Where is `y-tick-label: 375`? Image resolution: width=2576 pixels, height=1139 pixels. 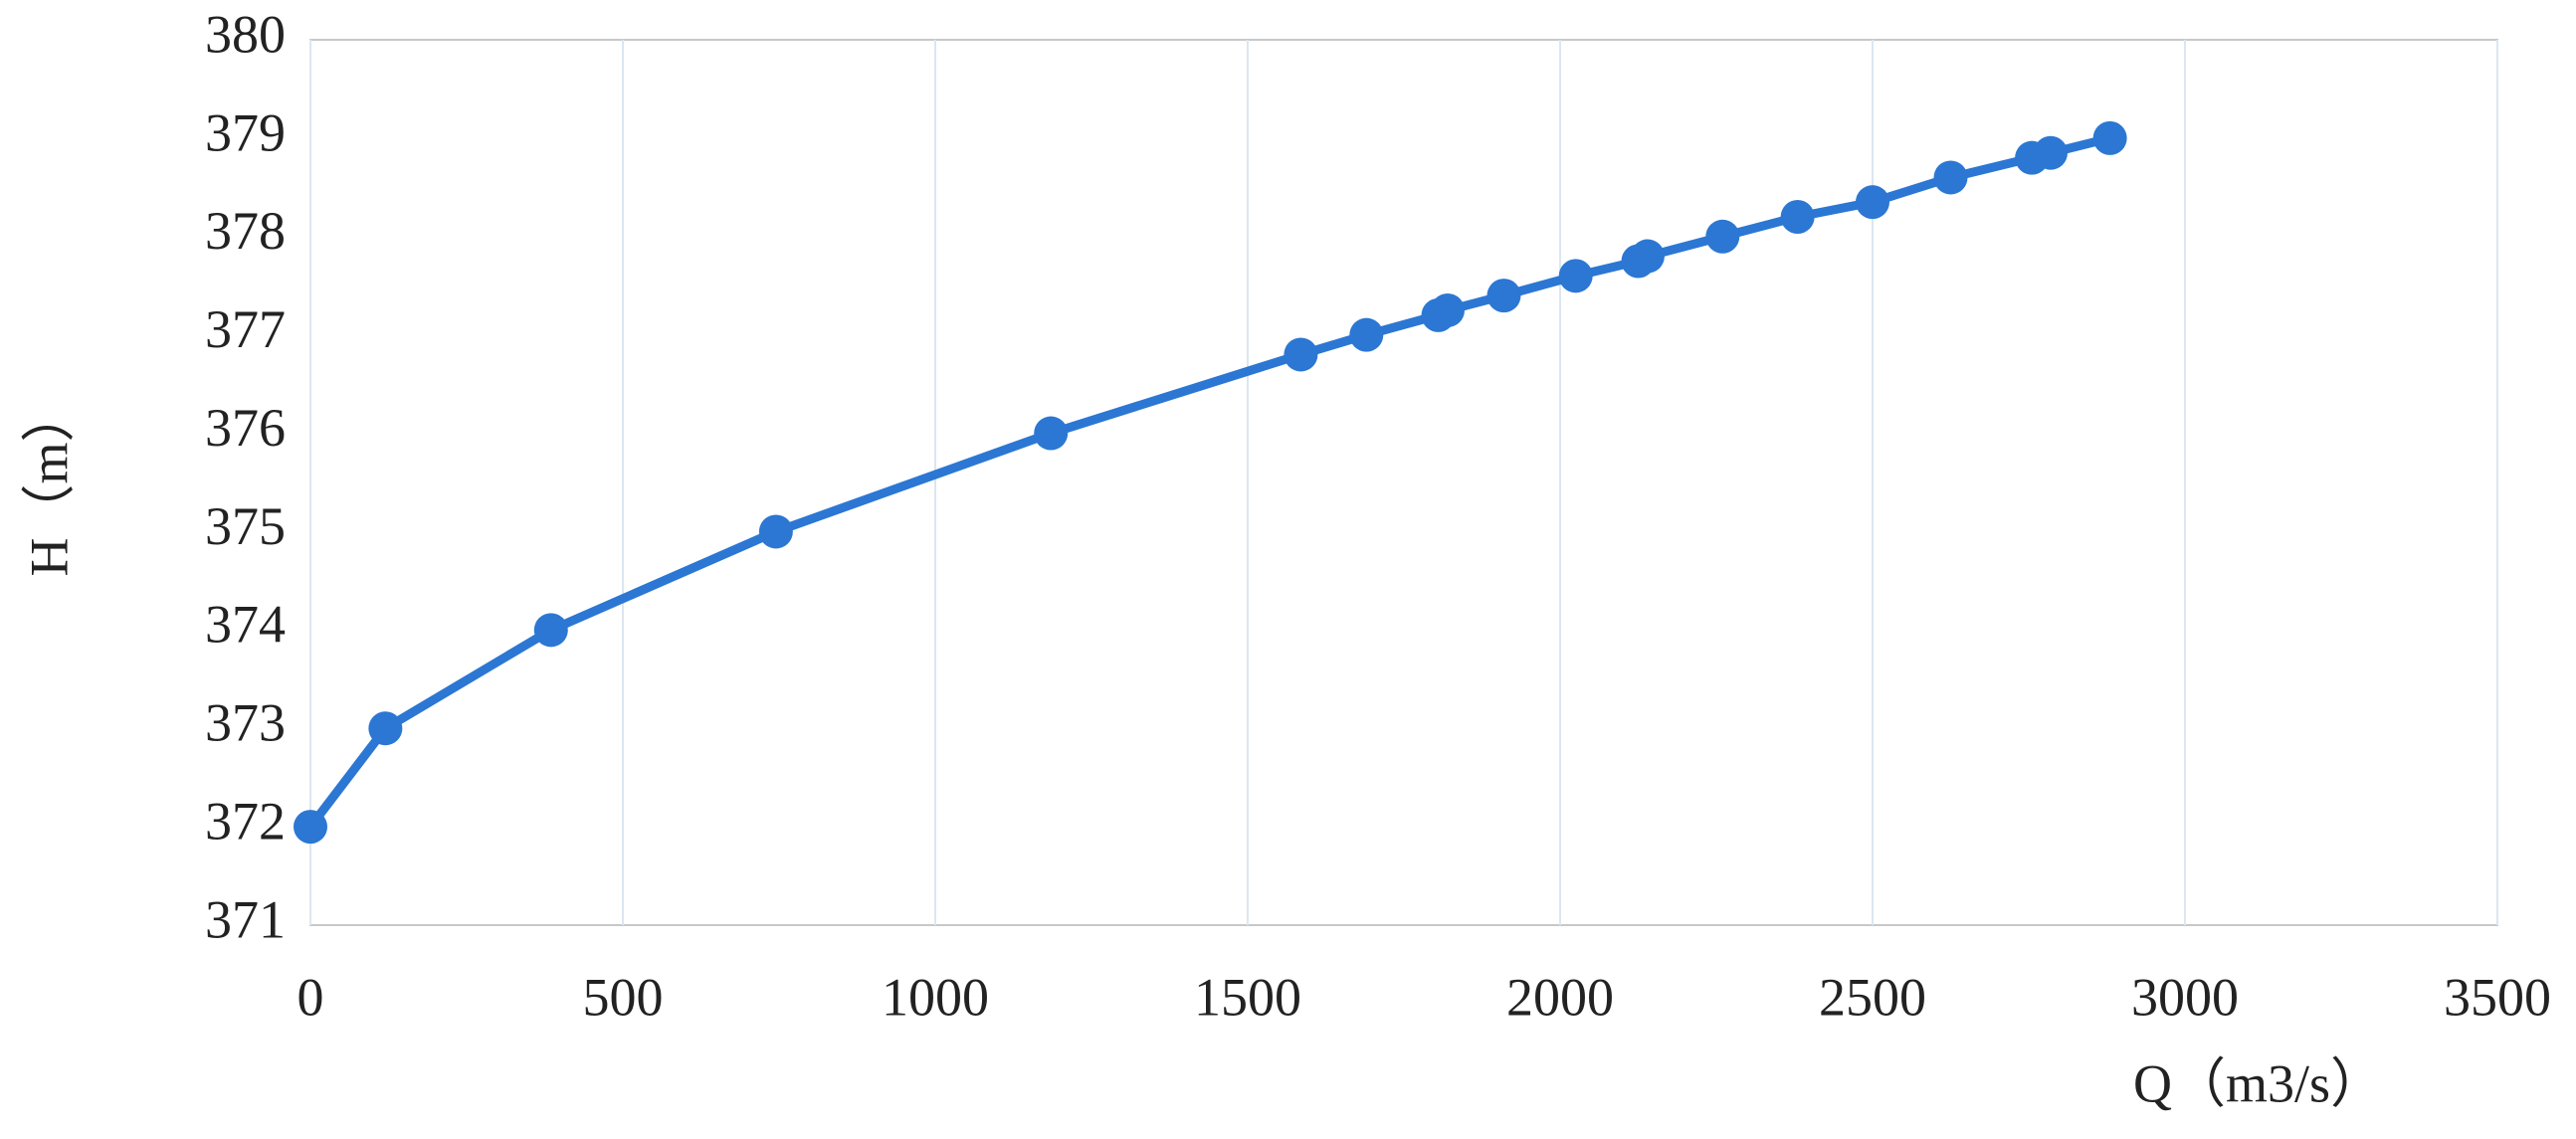 y-tick-label: 375 is located at coordinates (245, 526).